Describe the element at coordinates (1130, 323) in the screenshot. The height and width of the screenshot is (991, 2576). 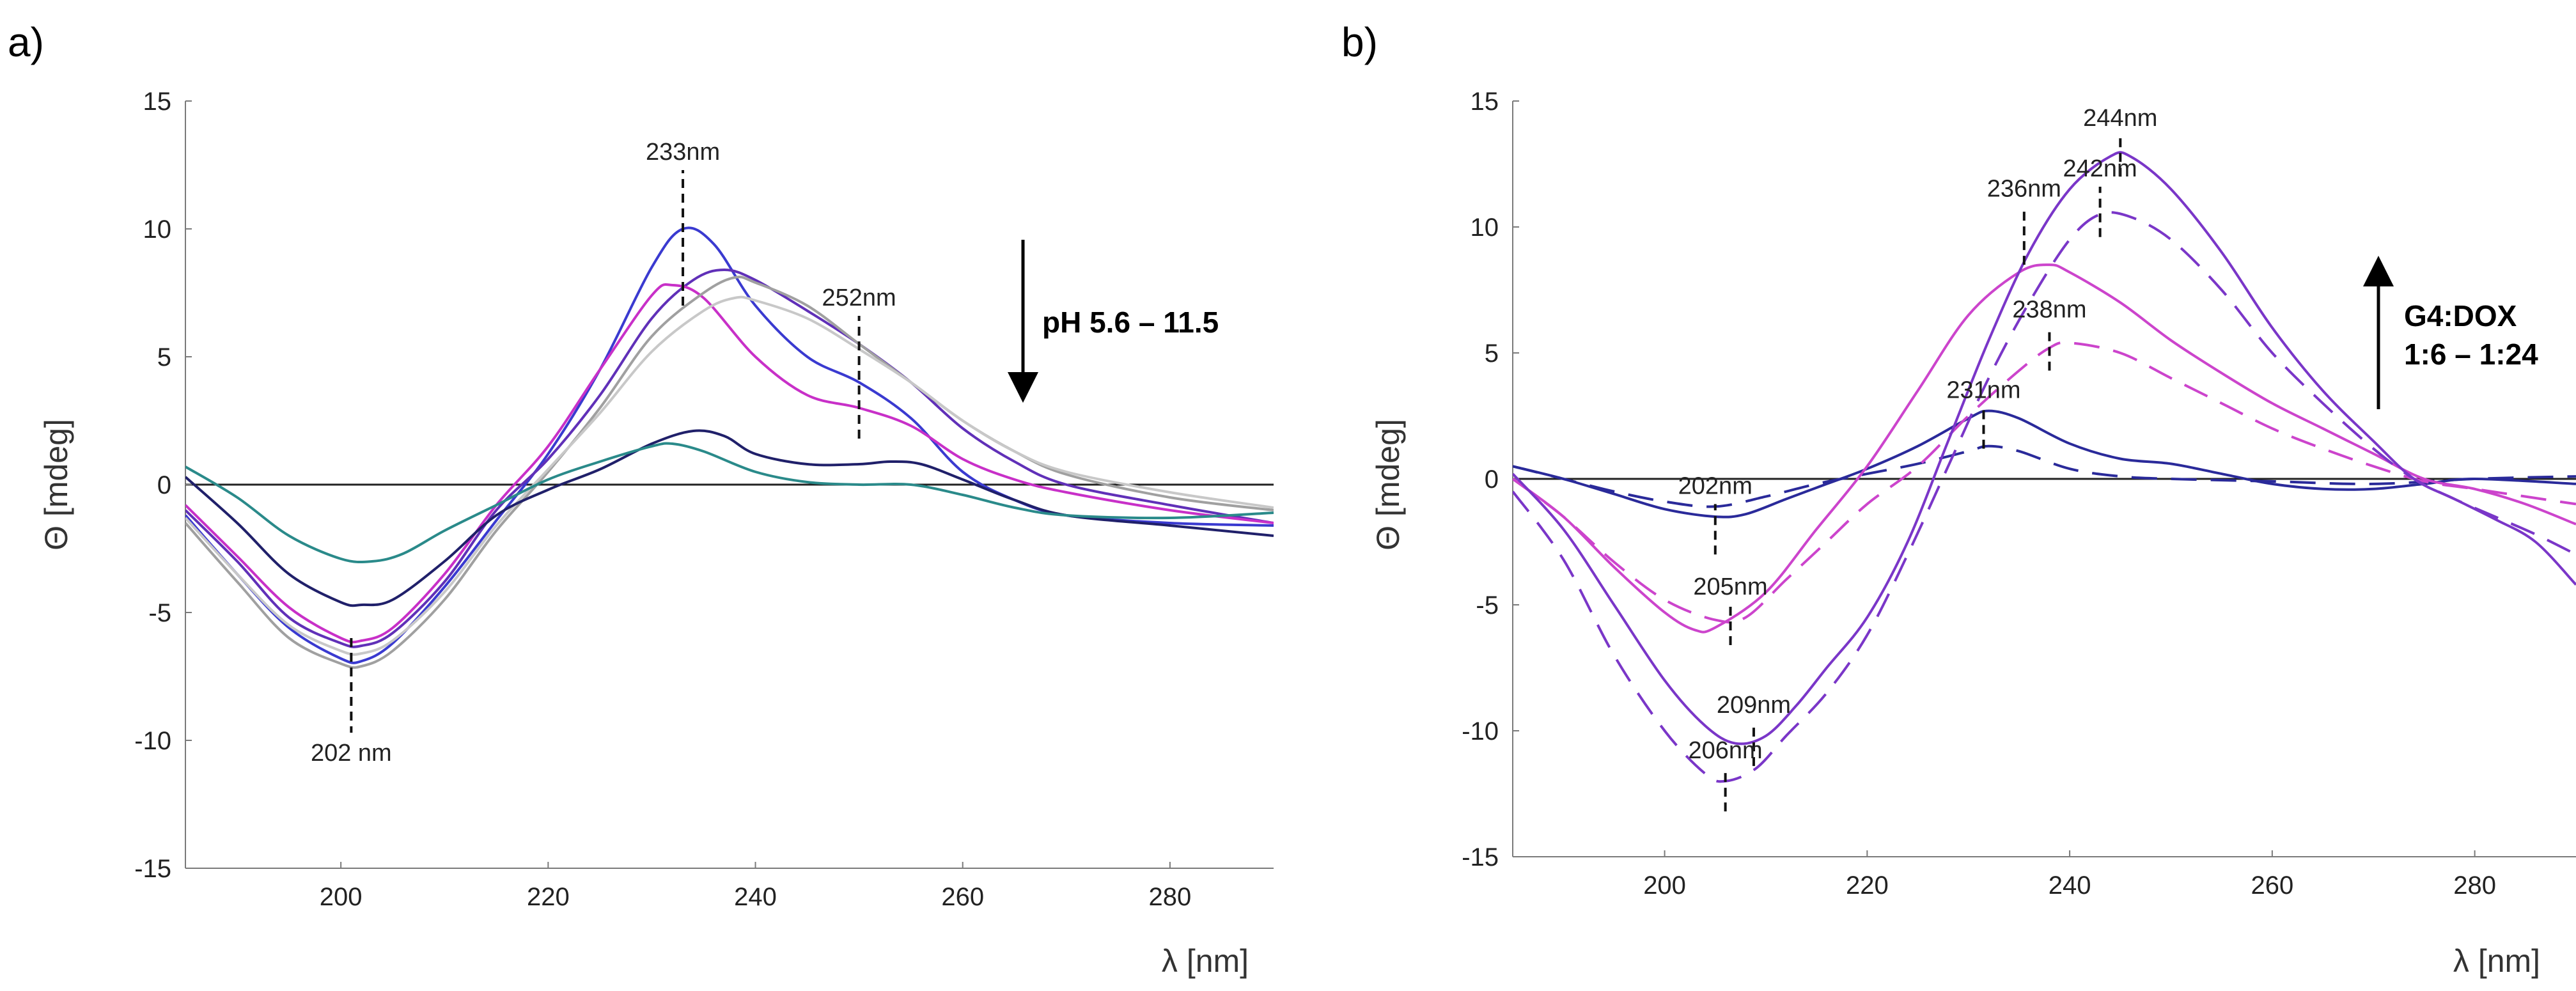
I see `trend-arrow-label: pH 5.6 – 11.5` at that location.